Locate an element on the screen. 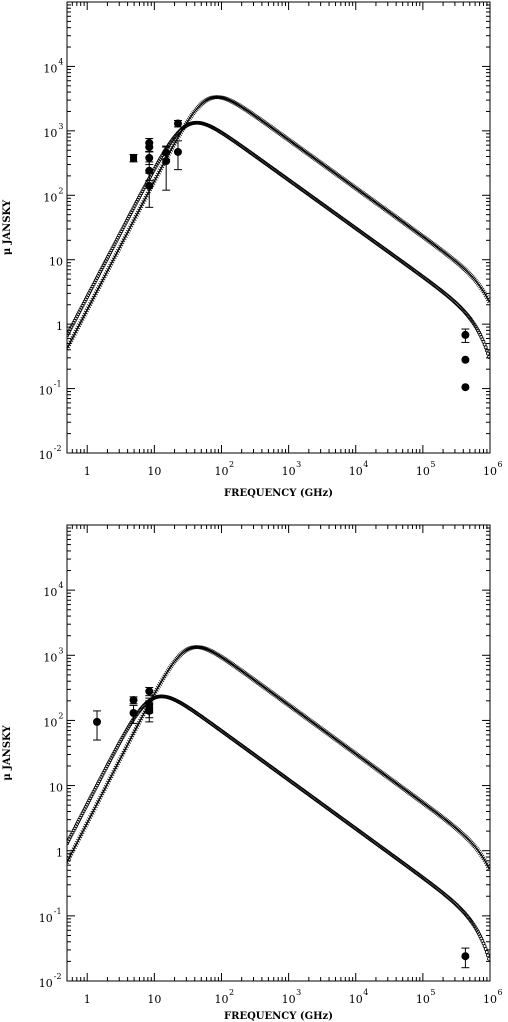 The image size is (508, 1022). x-tick-label-exponent: 5 is located at coordinates (432, 992).